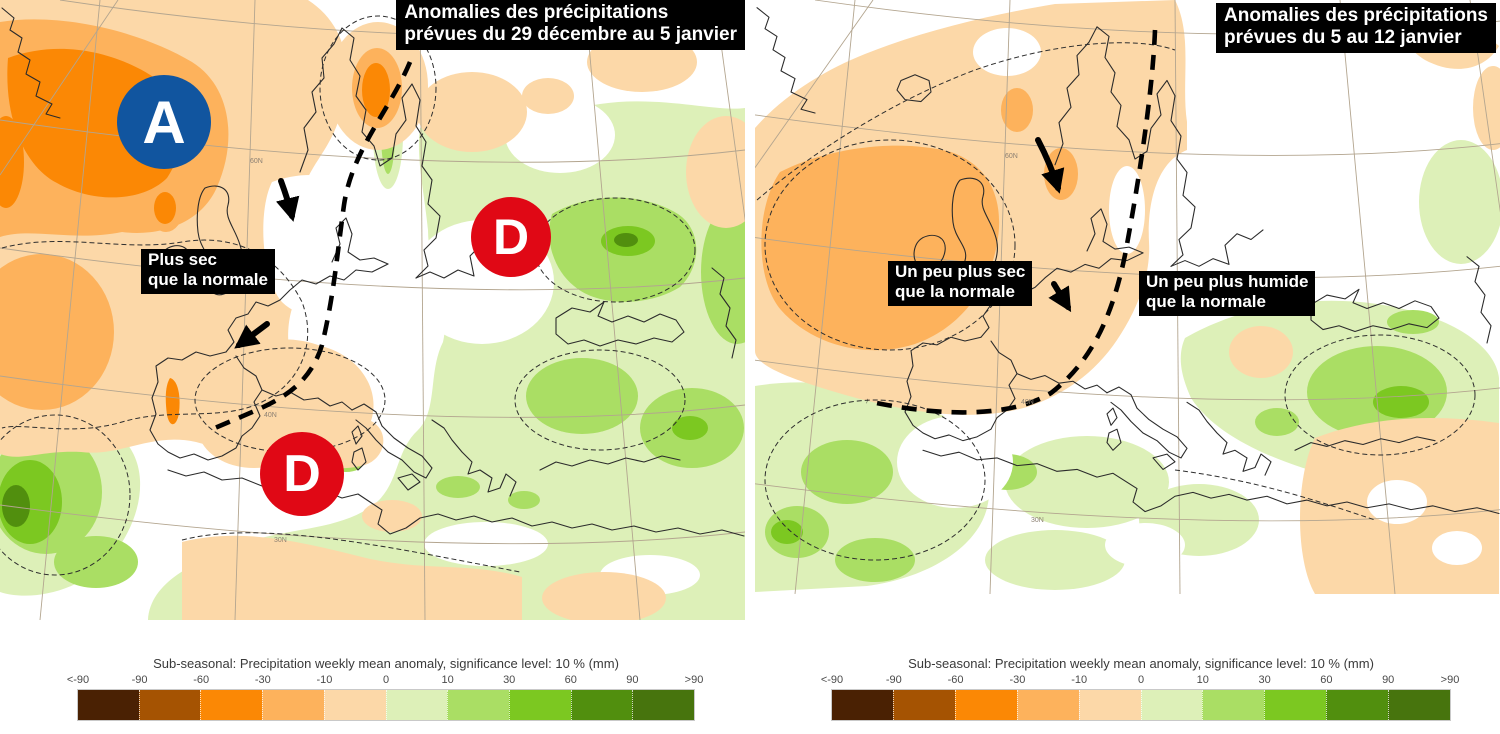 The width and height of the screenshot is (1500, 734). What do you see at coordinates (1227, 281) in the screenshot?
I see `label-line1: Un peu plus humide` at bounding box center [1227, 281].